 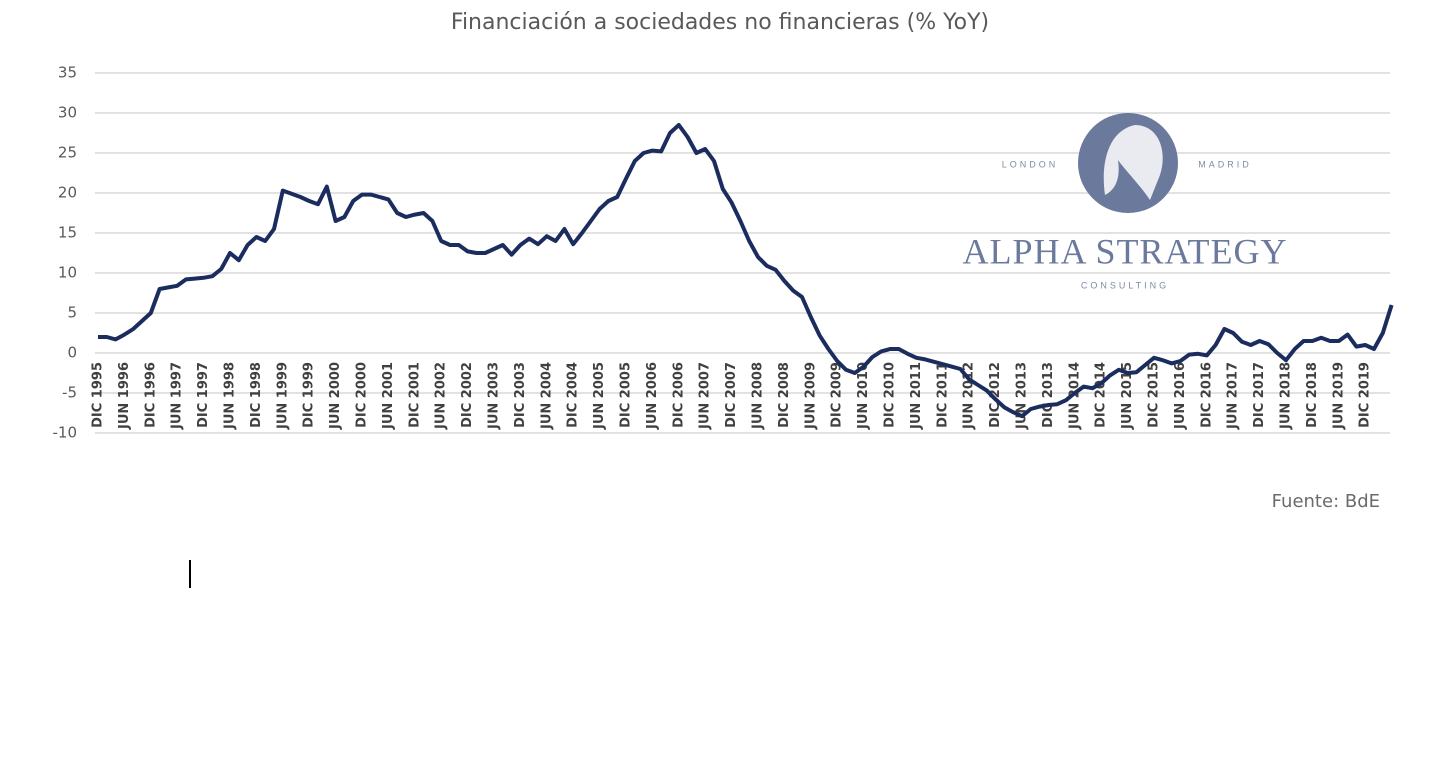 What do you see at coordinates (124, 396) in the screenshot?
I see `x-tick-label: JUN 1996` at bounding box center [124, 396].